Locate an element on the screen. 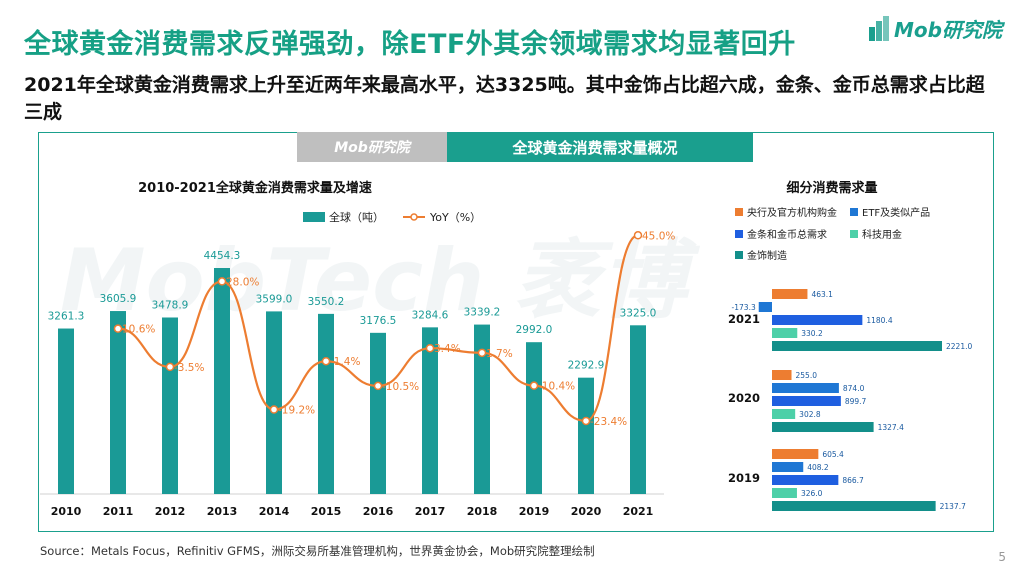  banner-logo: Mob研究院 is located at coordinates (372, 147).